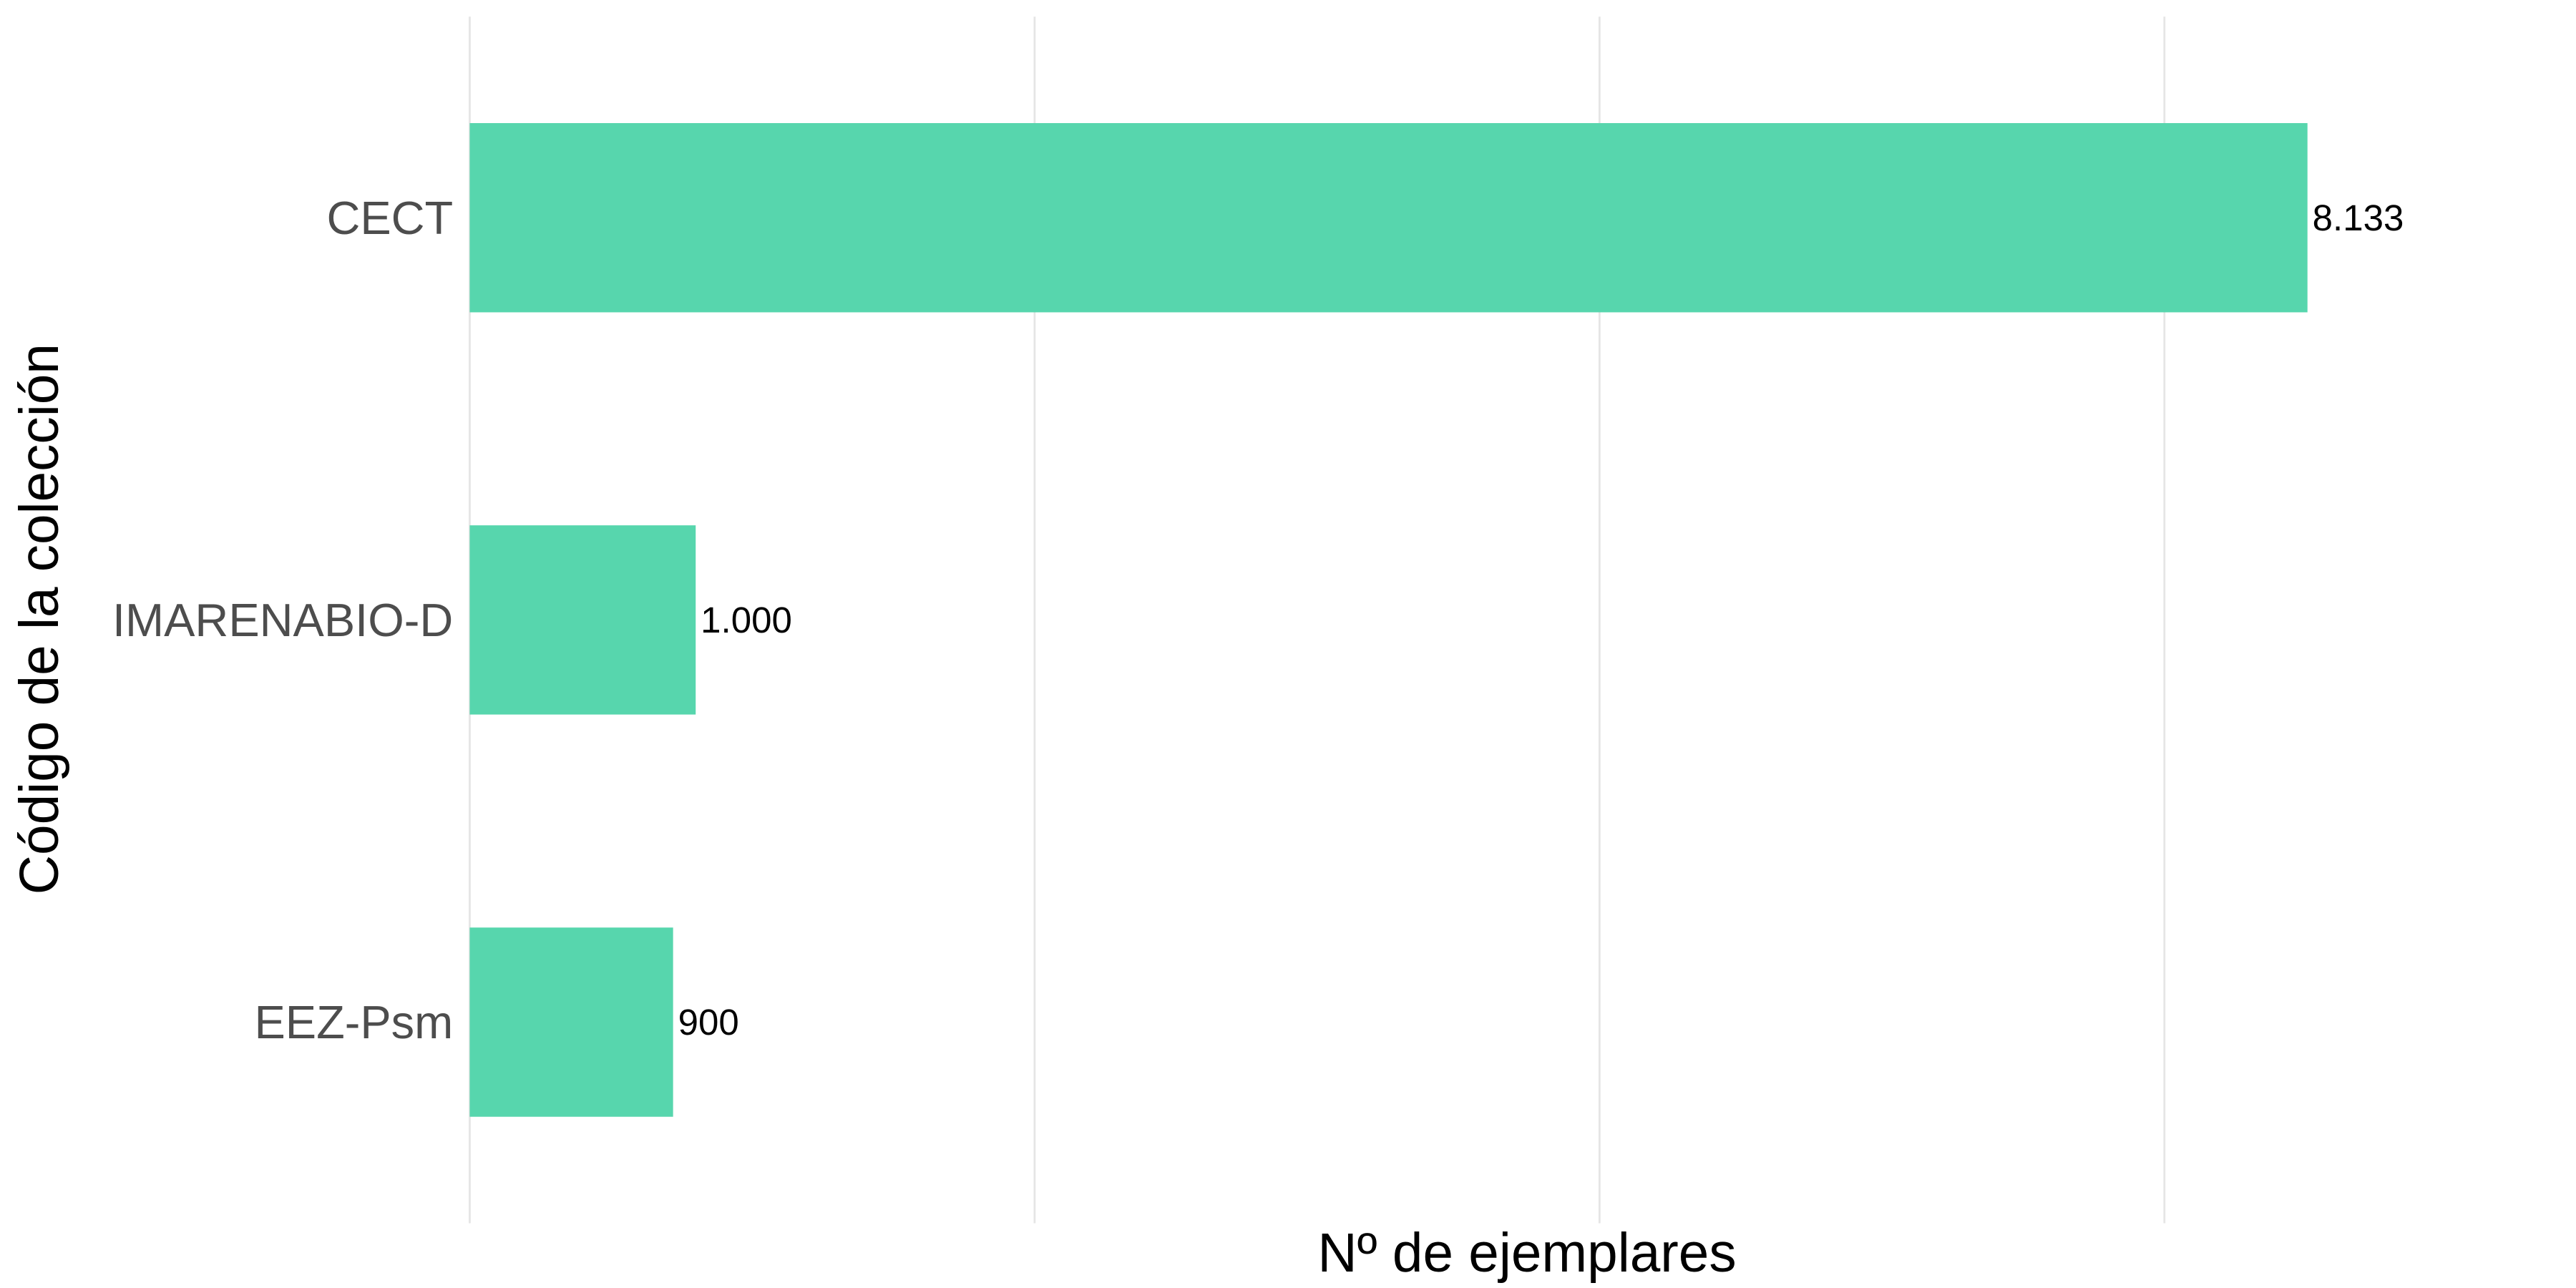 This screenshot has height=1288, width=2576. Describe the element at coordinates (1526, 1253) in the screenshot. I see `x-axis-title: Nº de ejemplares` at that location.